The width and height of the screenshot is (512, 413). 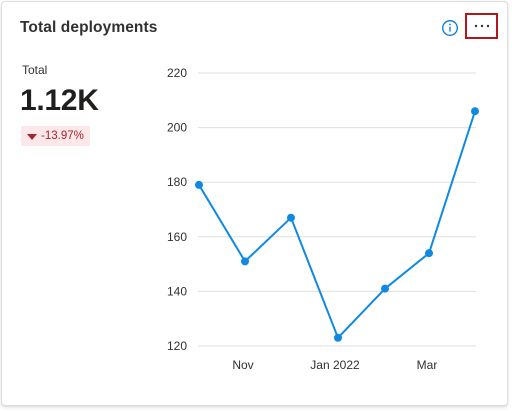 I want to click on y-tick-label: 200, so click(x=177, y=128).